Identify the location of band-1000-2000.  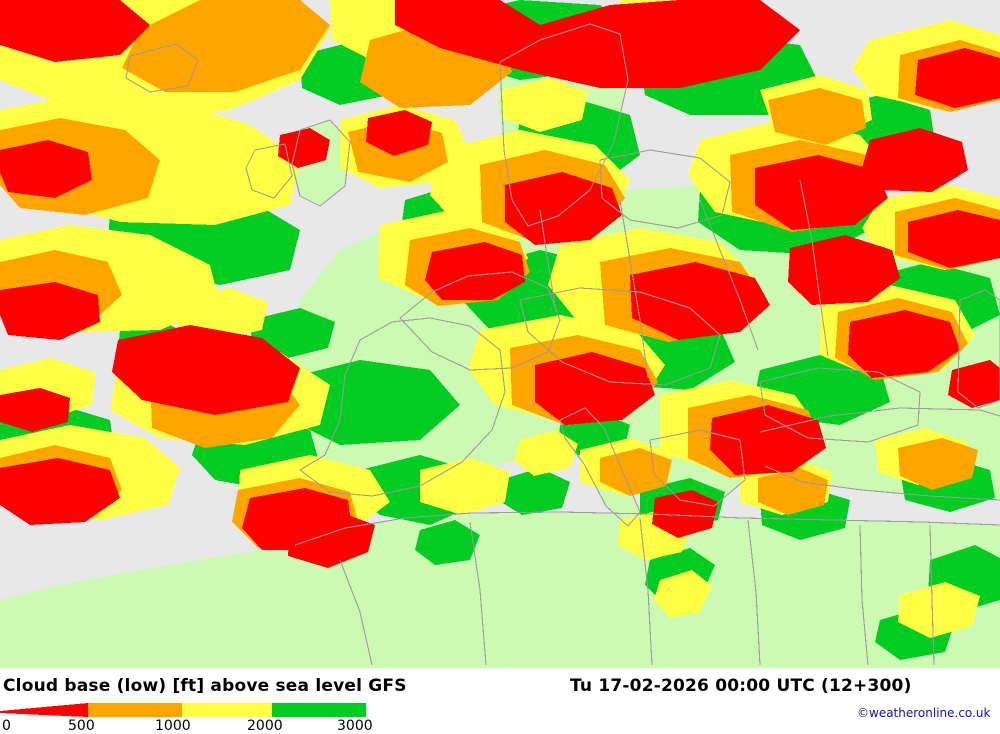
(227, 710).